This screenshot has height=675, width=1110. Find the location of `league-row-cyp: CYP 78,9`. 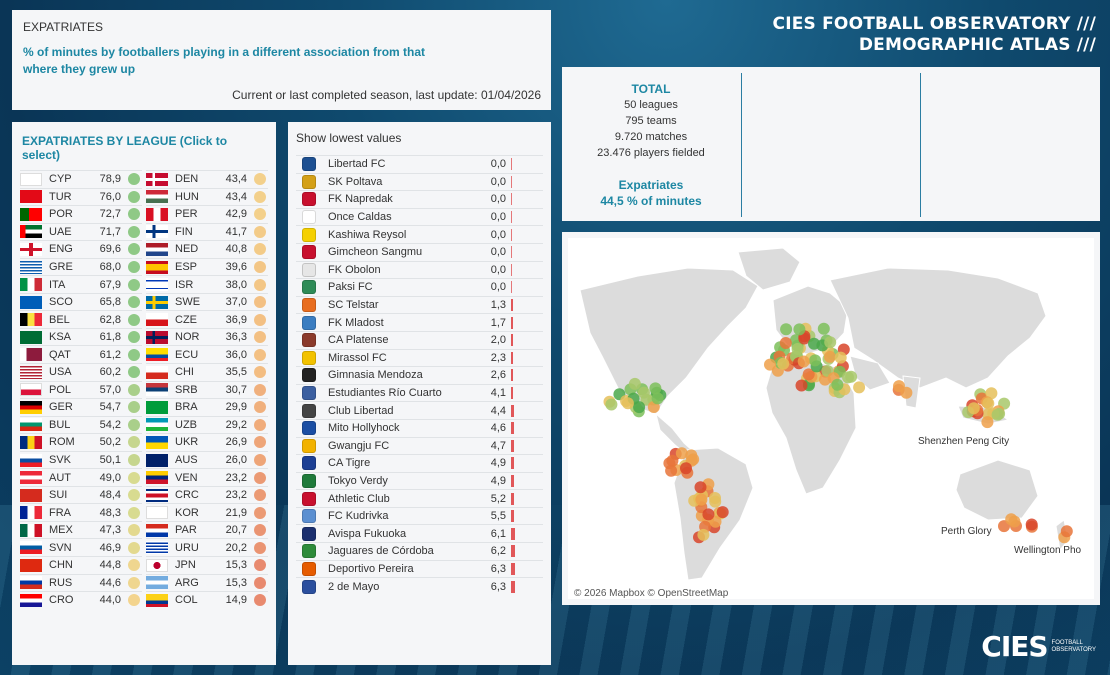

league-row-cyp: CYP 78,9 is located at coordinates (81, 179).